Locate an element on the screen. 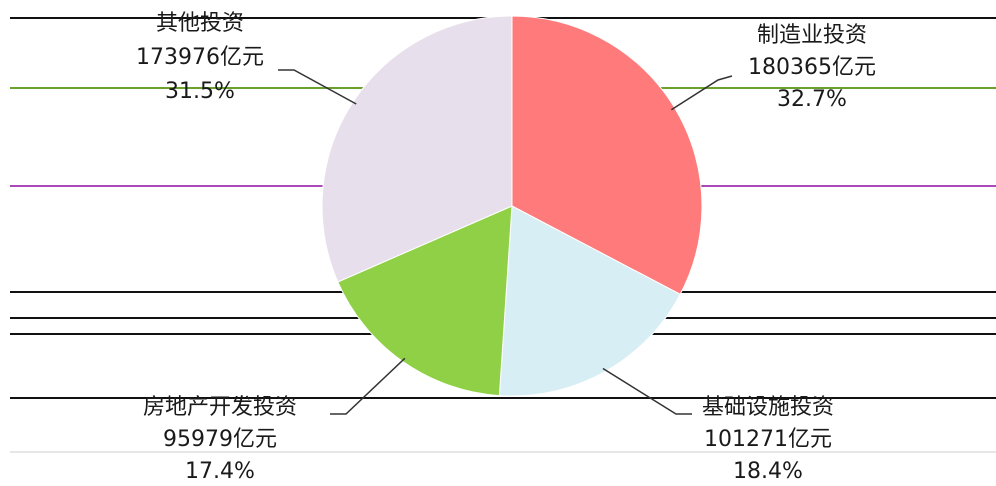  slice-label-real-estate: 房地产开发投资 95979亿元 17.4% is located at coordinates (220, 439).